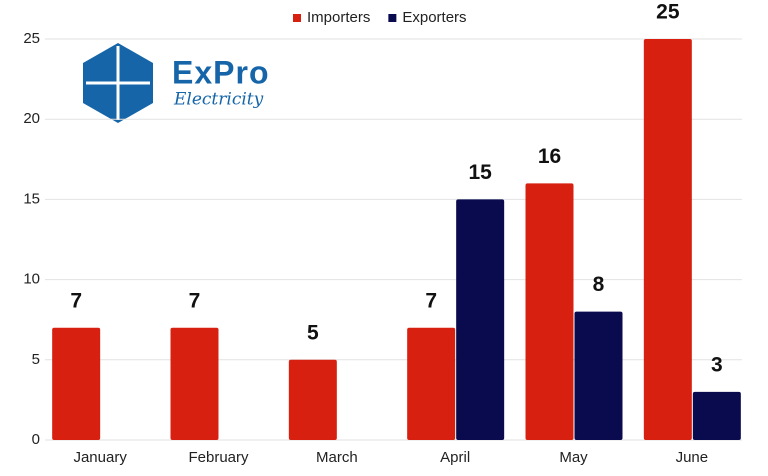 This screenshot has width=768, height=476. What do you see at coordinates (31, 198) in the screenshot?
I see `y-tick-label: 15` at bounding box center [31, 198].